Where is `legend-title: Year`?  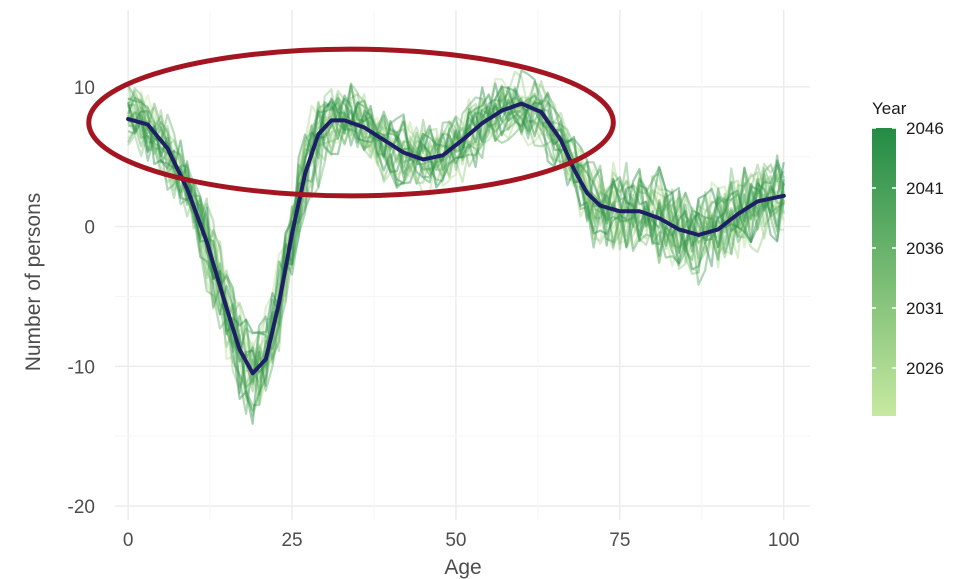
legend-title: Year is located at coordinates (889, 108).